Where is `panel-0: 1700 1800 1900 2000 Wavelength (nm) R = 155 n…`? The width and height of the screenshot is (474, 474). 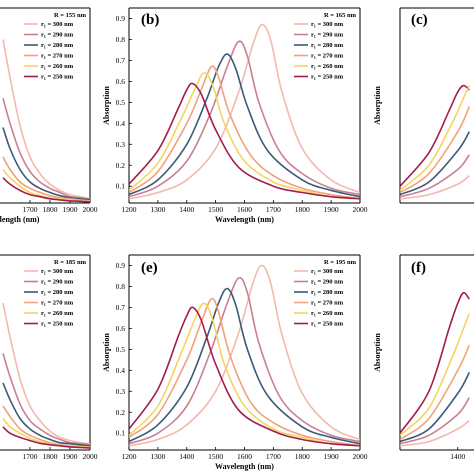
panel-0: 1700 1800 1900 2000 Wavelength (nm) R = 155 n… is located at coordinates (49, 115).